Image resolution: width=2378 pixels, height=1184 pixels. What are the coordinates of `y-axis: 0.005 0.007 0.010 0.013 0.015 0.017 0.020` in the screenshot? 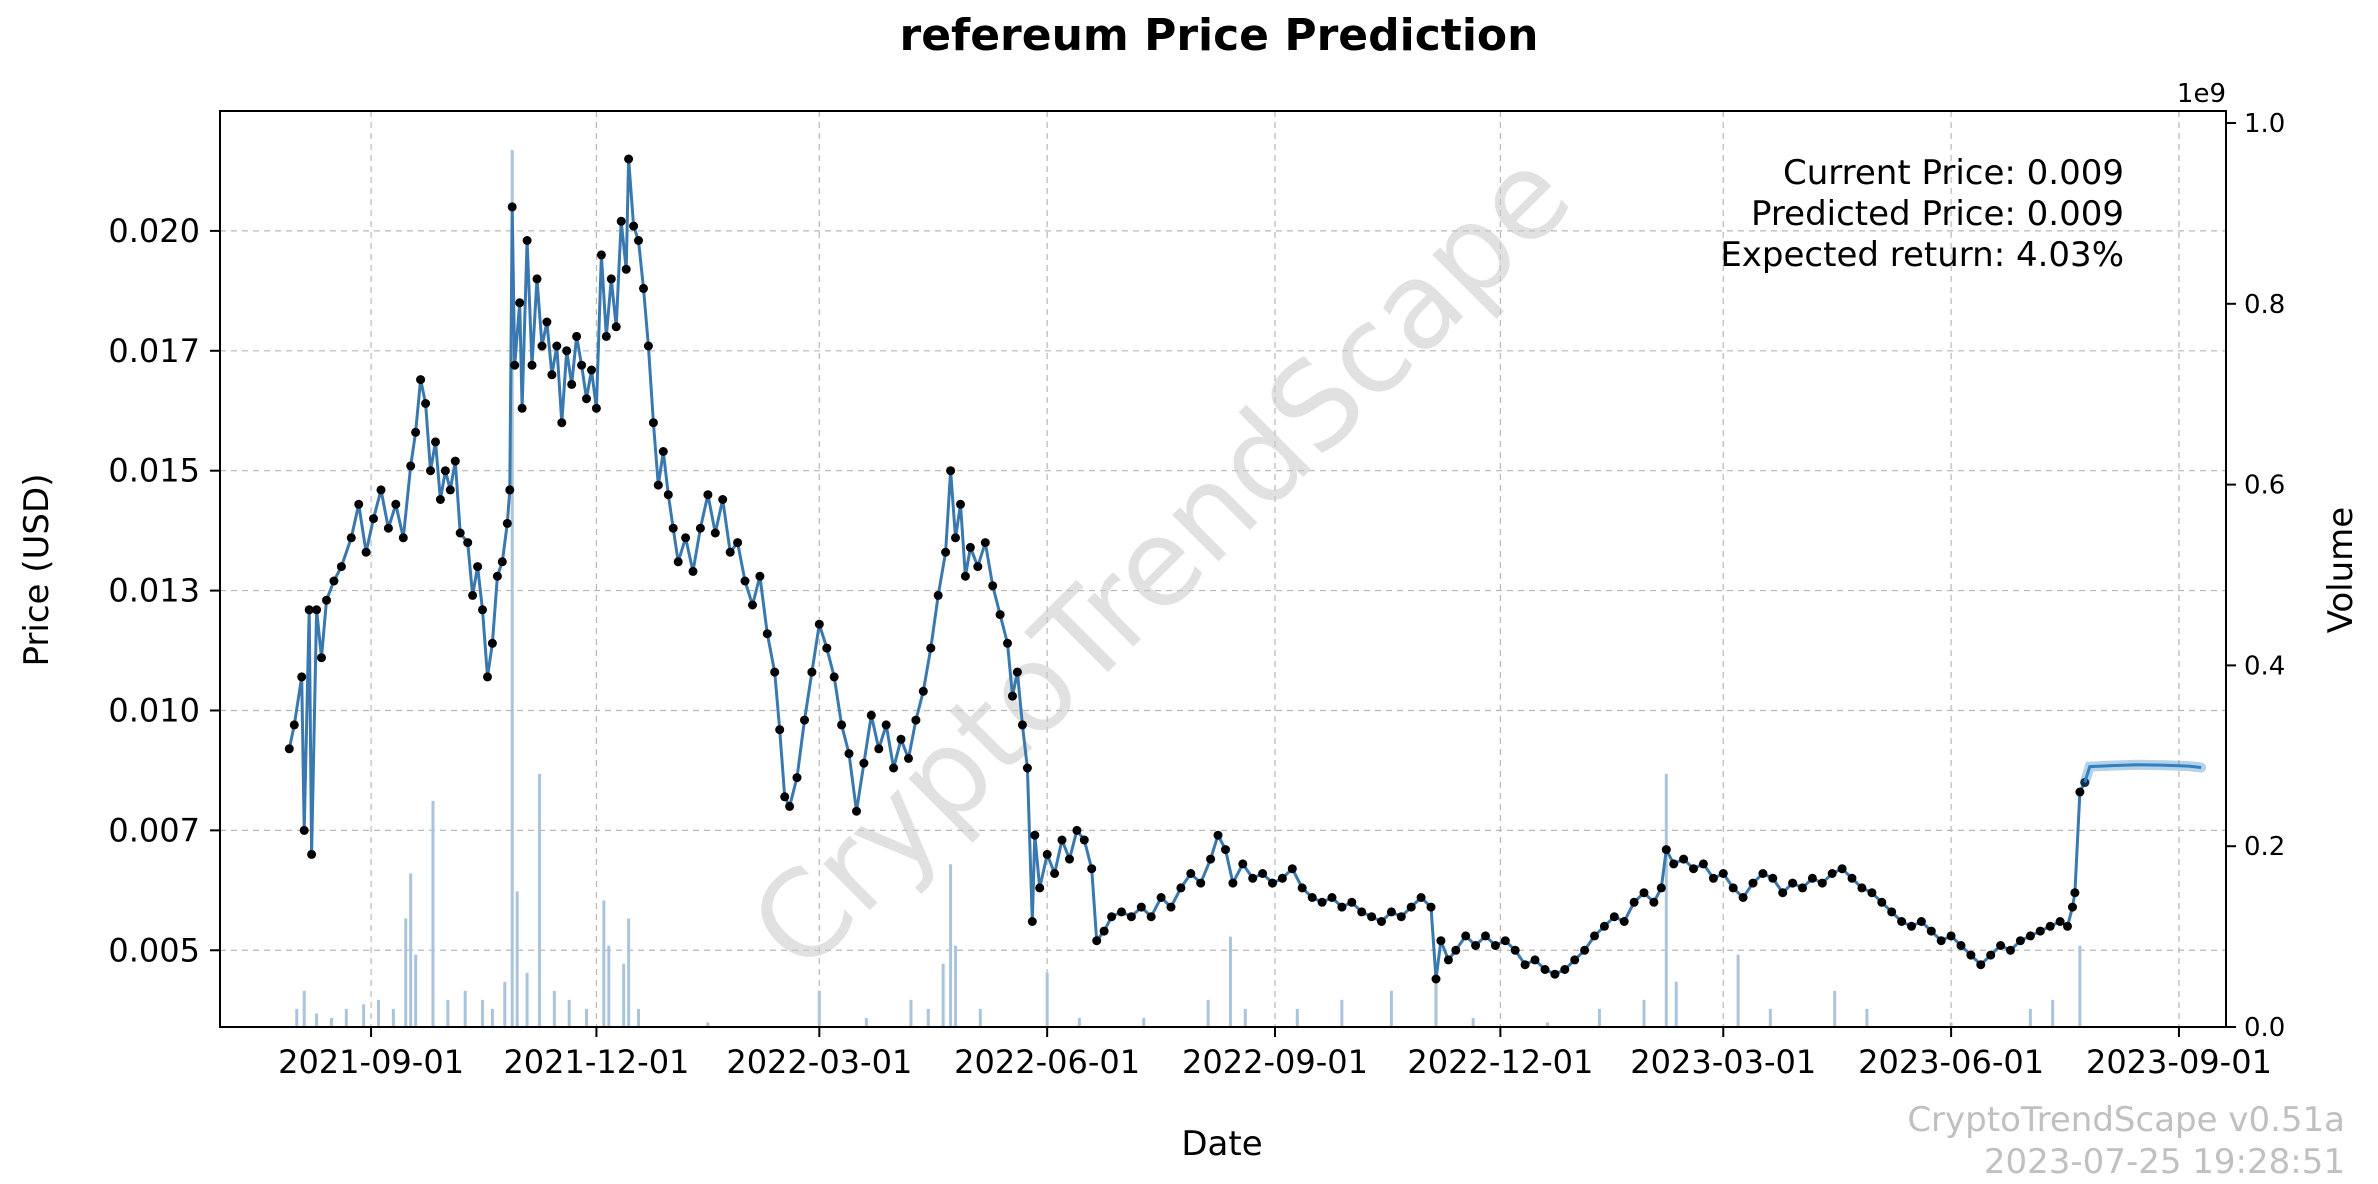 It's located at (164, 590).